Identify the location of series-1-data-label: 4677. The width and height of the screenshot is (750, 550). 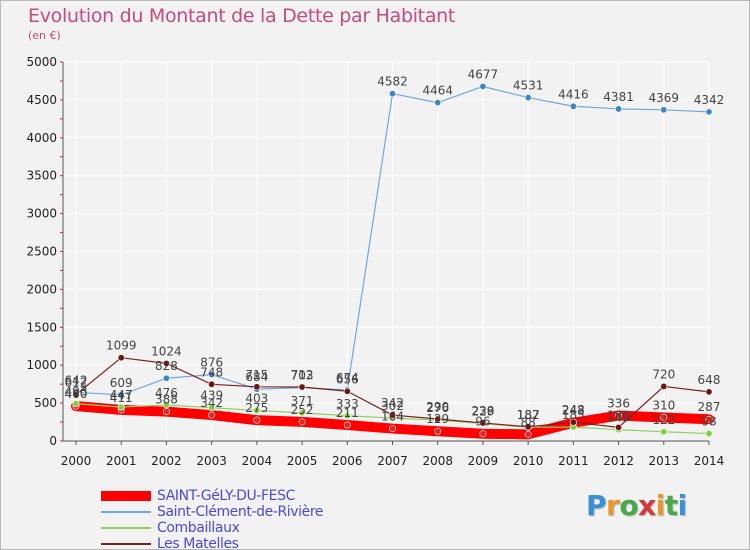
(483, 74).